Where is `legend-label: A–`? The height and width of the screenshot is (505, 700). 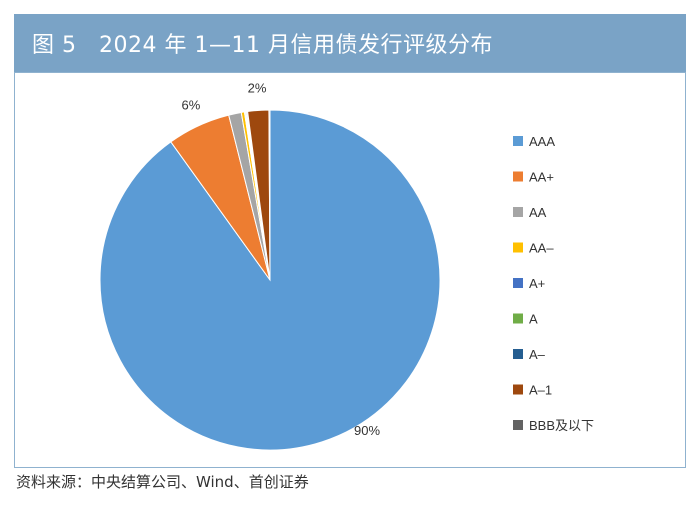
legend-label: A– is located at coordinates (537, 354).